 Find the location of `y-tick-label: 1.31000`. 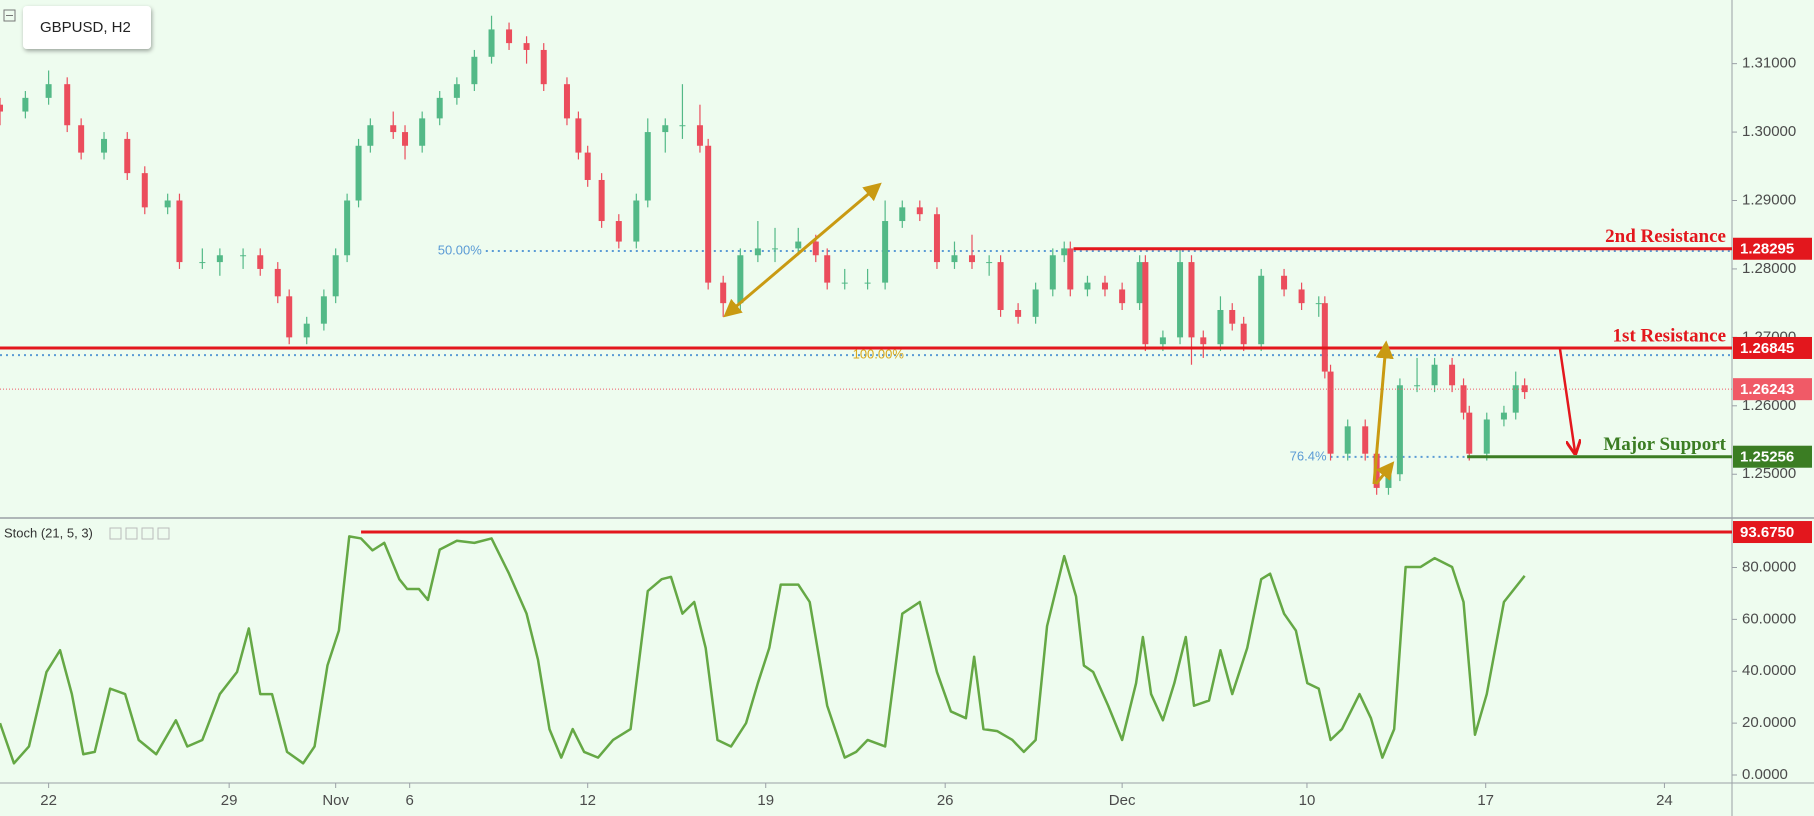

y-tick-label: 1.31000 is located at coordinates (1769, 63).